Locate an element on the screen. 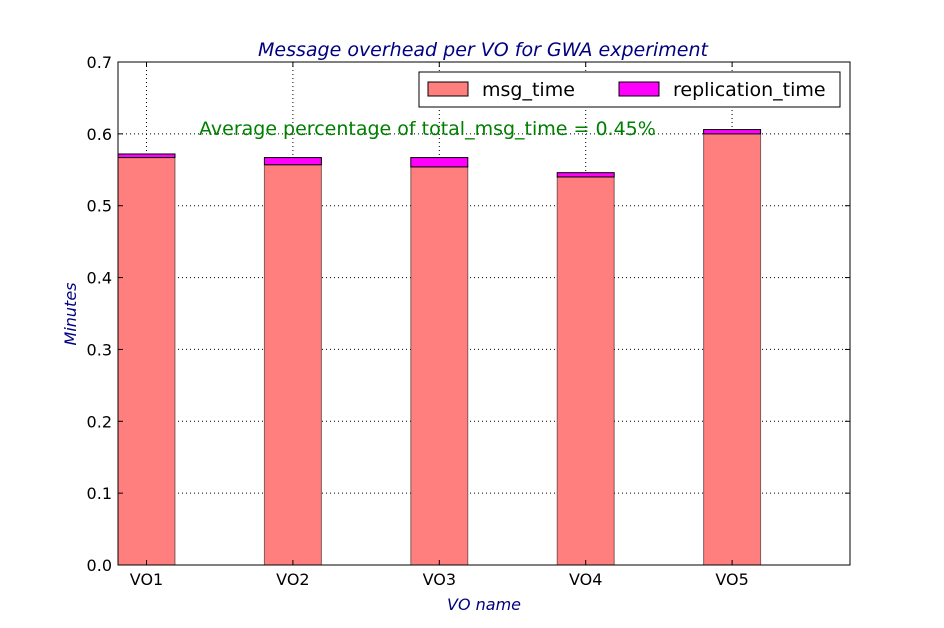  legend-label: msg_time is located at coordinates (528, 90).